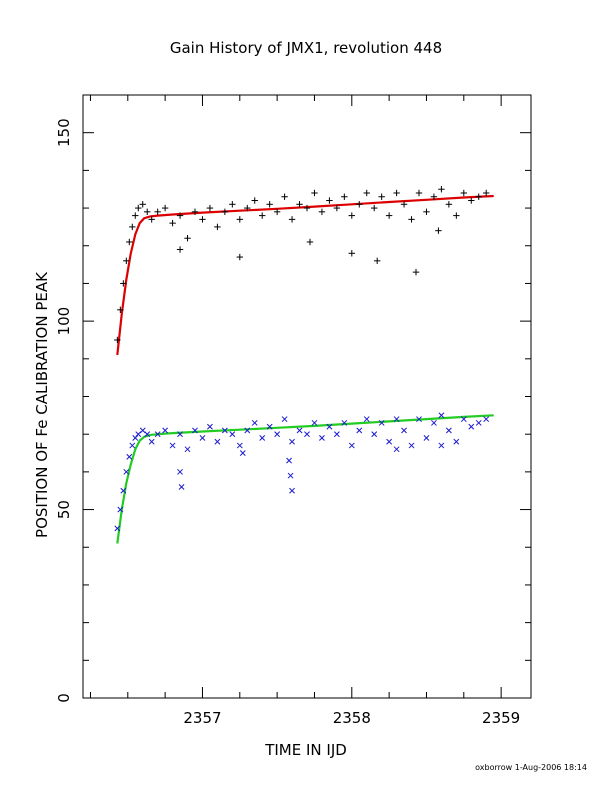 This screenshot has height=792, width=612. Describe the element at coordinates (42, 404) in the screenshot. I see `y-axis-label: POSITION OF Fe CALIBRATION PEAK` at that location.